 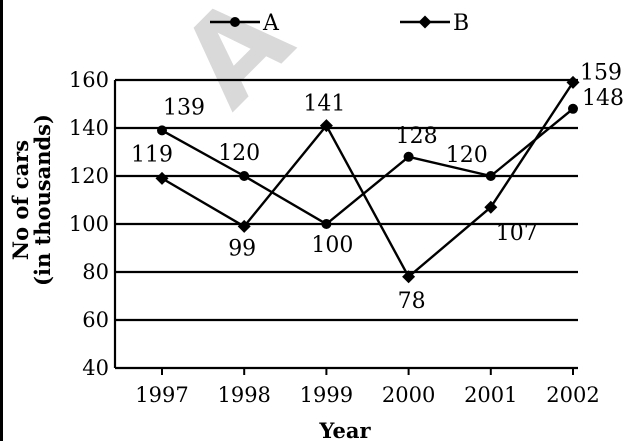 I want to click on y-tick-label-60: 60, so click(x=95, y=320).